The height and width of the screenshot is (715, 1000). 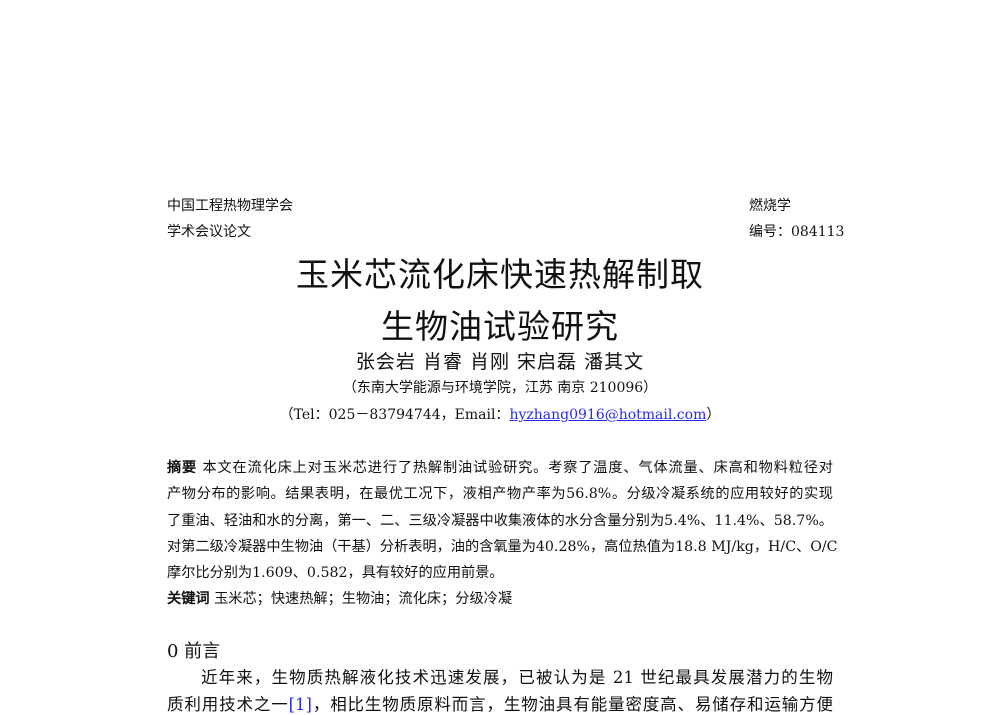 What do you see at coordinates (228, 704) in the screenshot?
I see `body-text: 质利用技术之一` at bounding box center [228, 704].